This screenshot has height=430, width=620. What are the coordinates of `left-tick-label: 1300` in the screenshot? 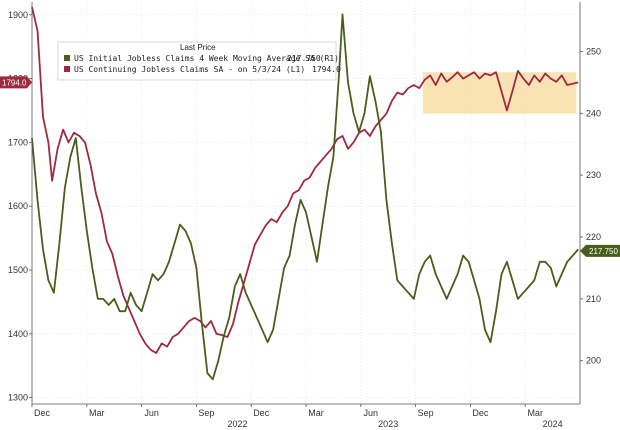 It's located at (18, 398).